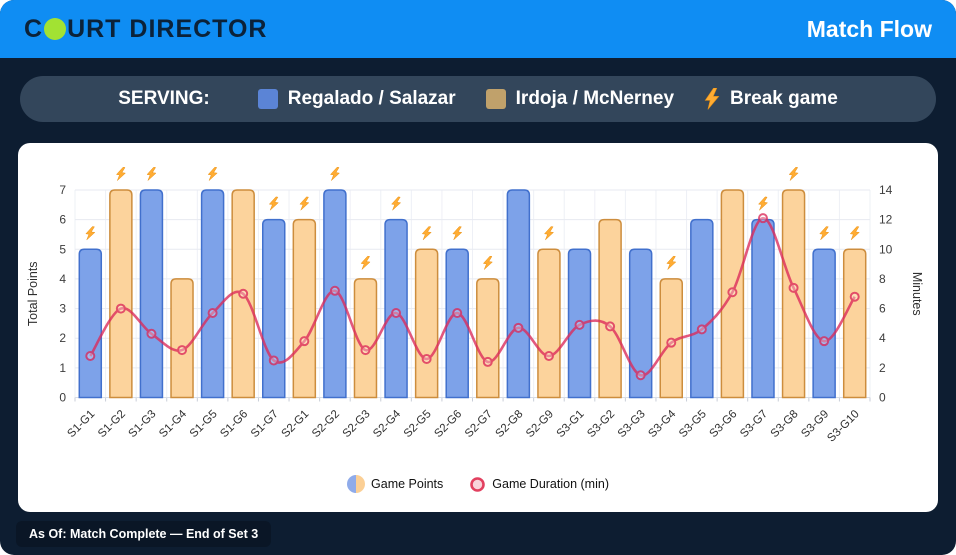 The image size is (956, 555). Describe the element at coordinates (754, 424) in the screenshot. I see `svg-text: S3-G7` at that location.